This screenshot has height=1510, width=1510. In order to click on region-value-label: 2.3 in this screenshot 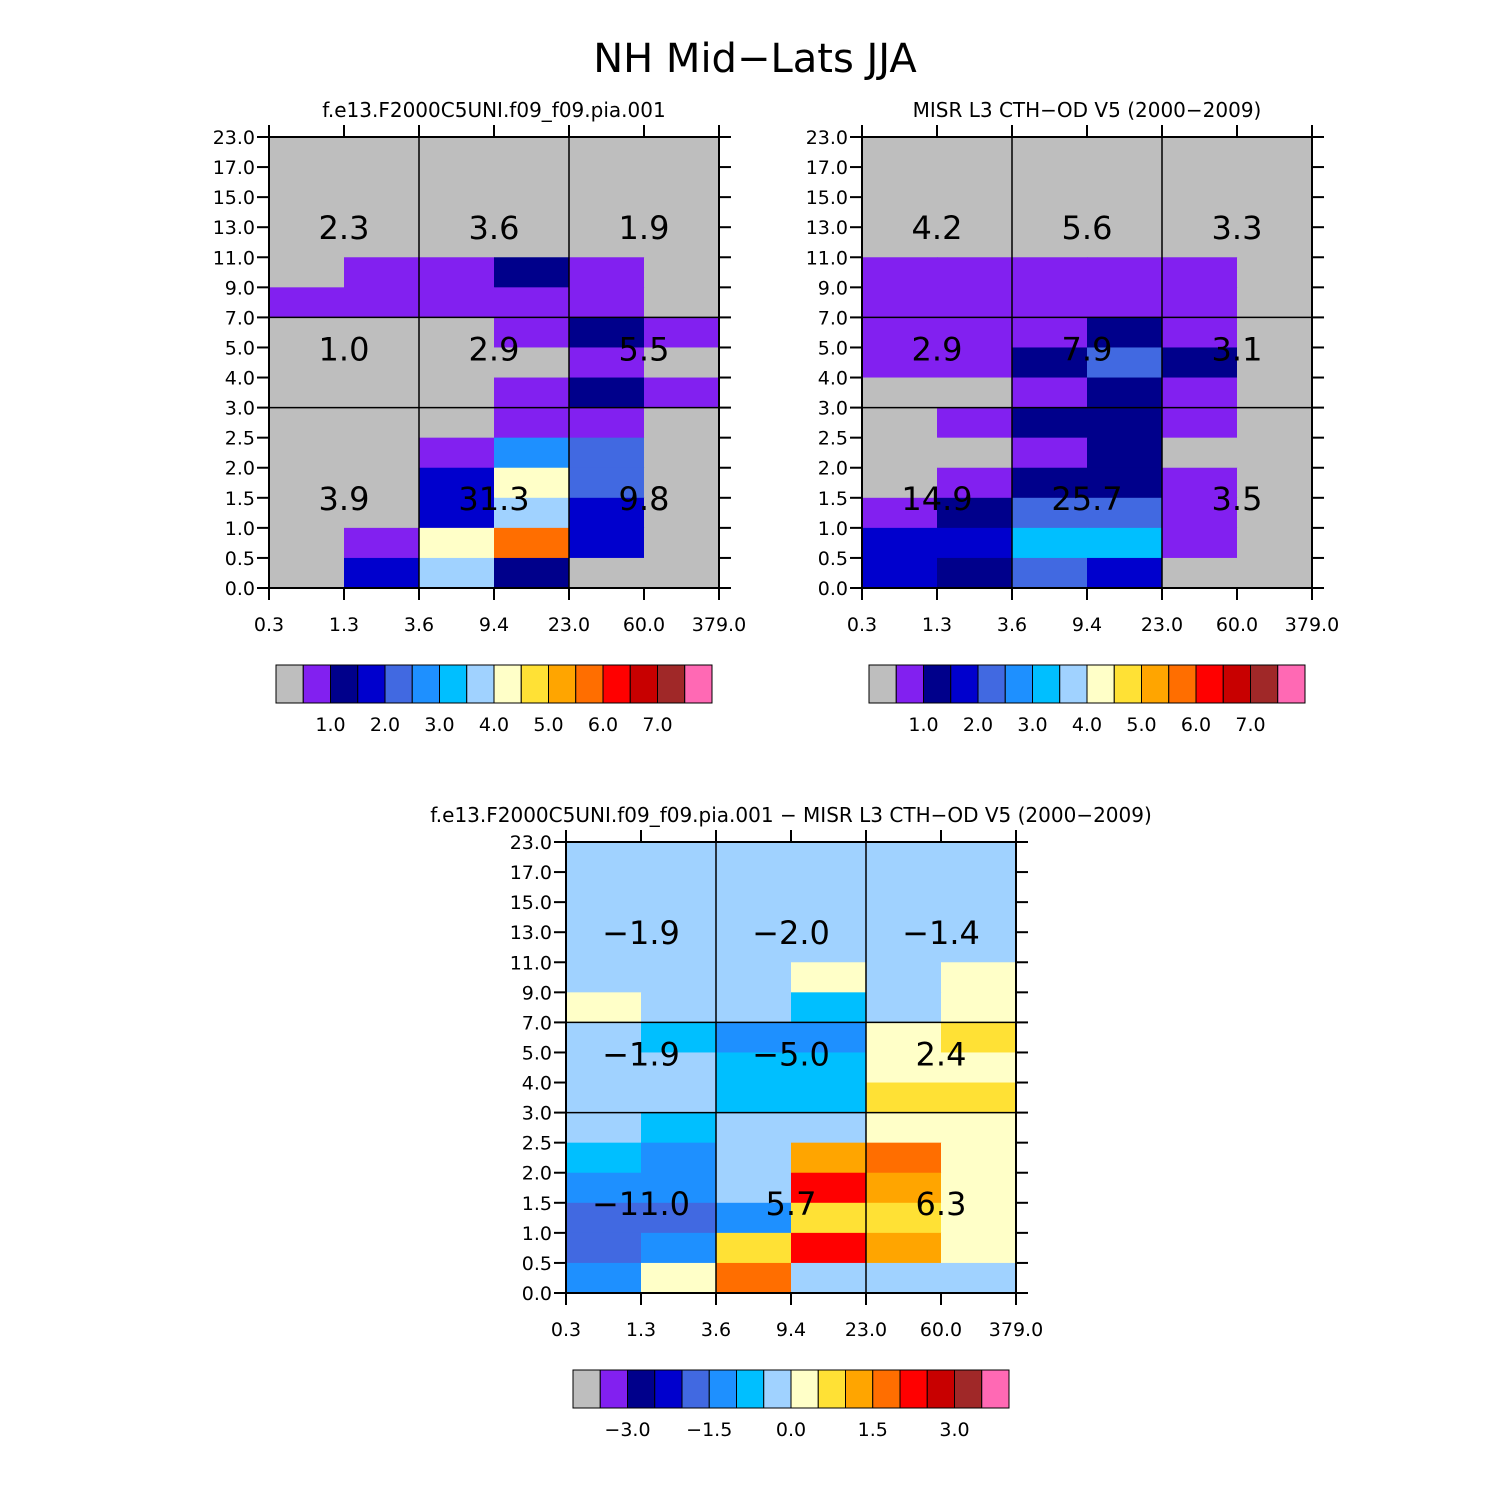, I will do `click(344, 228)`.